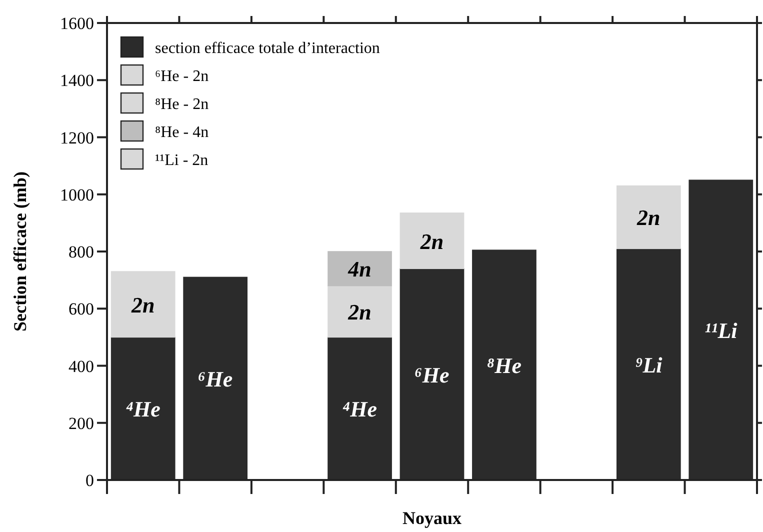 This screenshot has height=532, width=763. What do you see at coordinates (77, 138) in the screenshot?
I see `y-tick-label: 1200` at bounding box center [77, 138].